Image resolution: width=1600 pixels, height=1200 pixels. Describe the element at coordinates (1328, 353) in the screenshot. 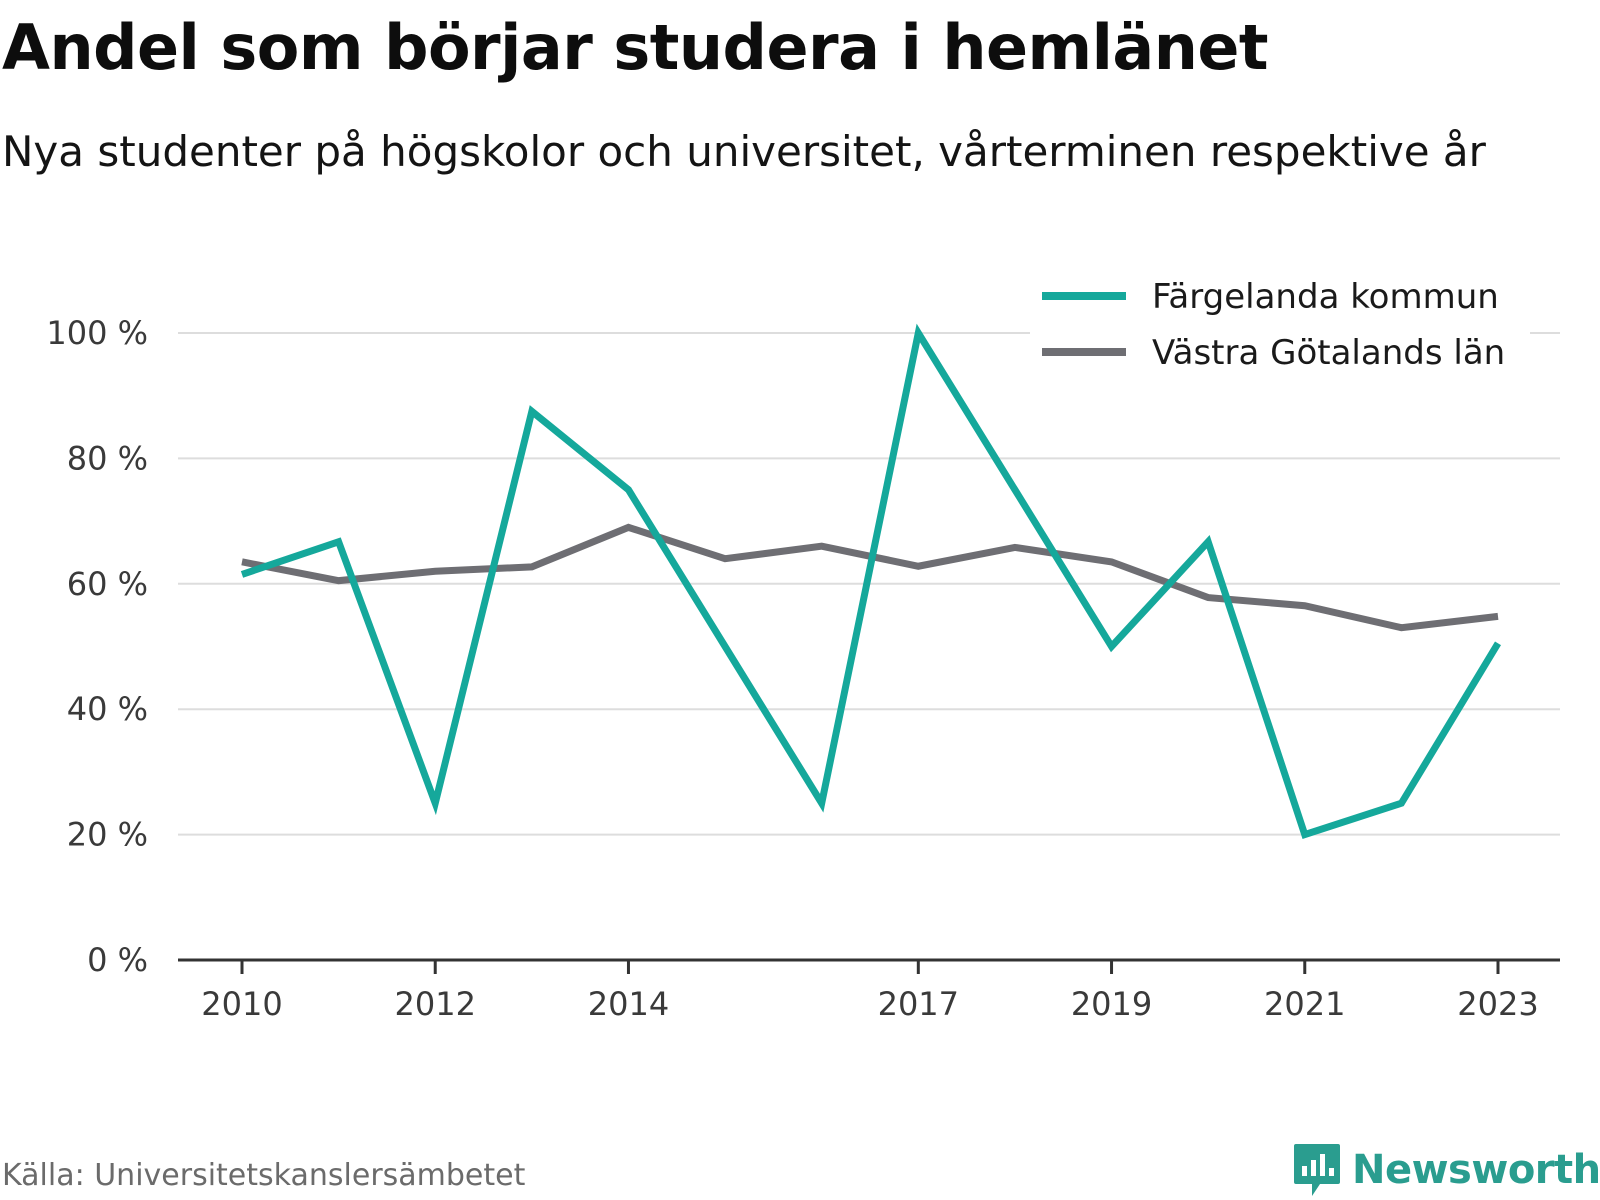

I see `legend-label: Västra Götalands län` at that location.